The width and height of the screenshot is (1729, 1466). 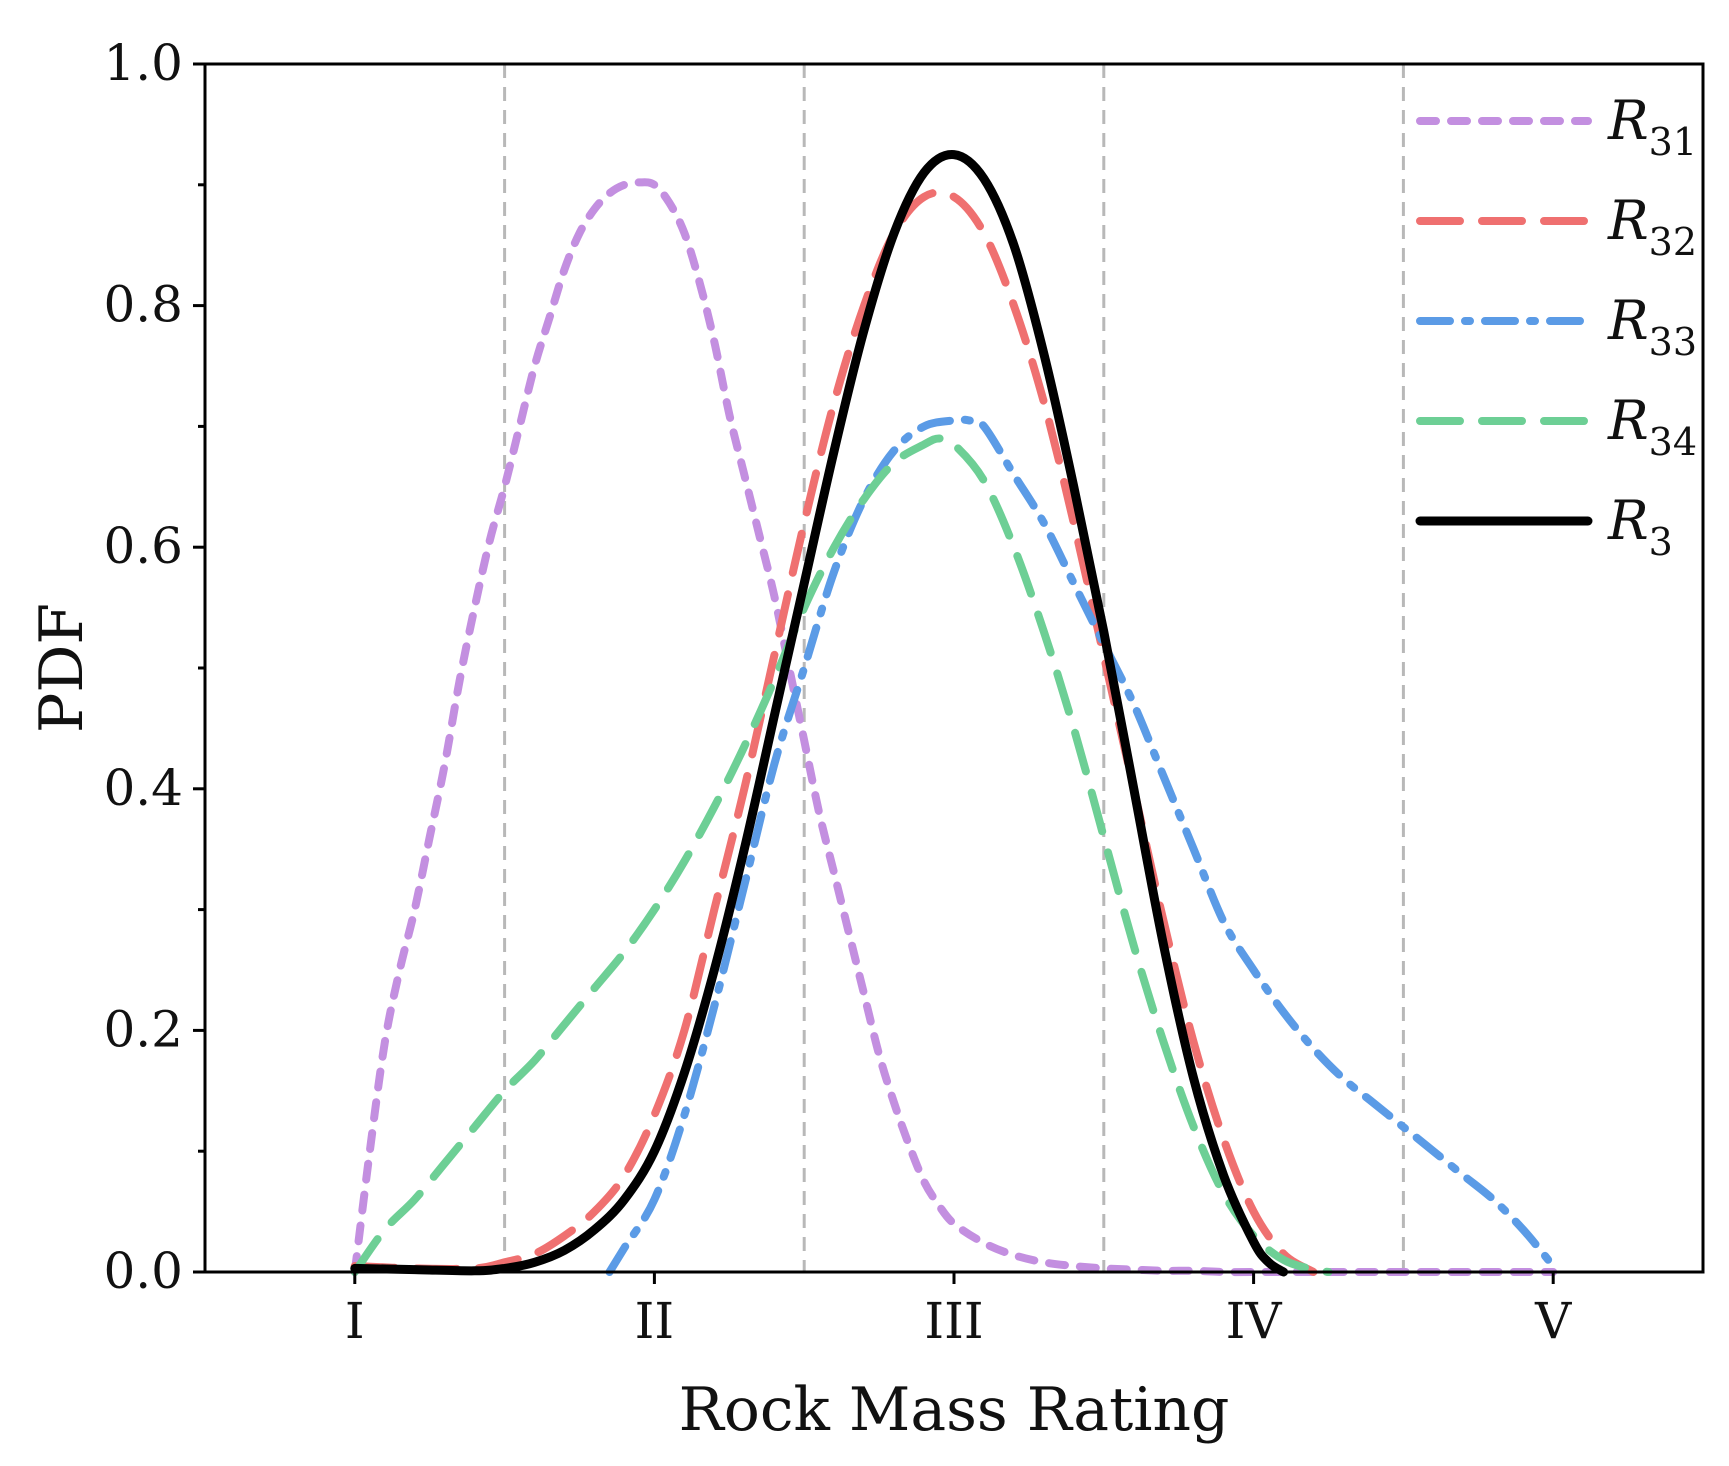 What do you see at coordinates (143, 1271) in the screenshot?
I see `y-tick-label: 0.0` at bounding box center [143, 1271].